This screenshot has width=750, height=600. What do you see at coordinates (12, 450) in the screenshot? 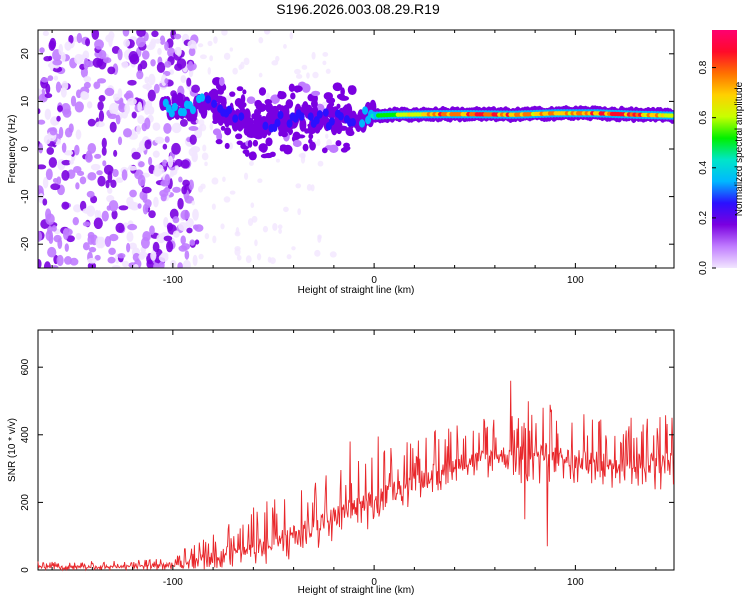
I see `snr-ylabel: SNR (10 * v/v)` at bounding box center [12, 450].